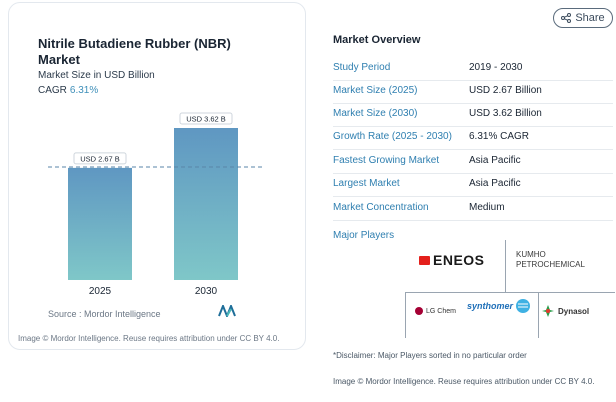 The height and width of the screenshot is (402, 616). What do you see at coordinates (523, 306) in the screenshot?
I see `synthomer-mark-icon` at bounding box center [523, 306].